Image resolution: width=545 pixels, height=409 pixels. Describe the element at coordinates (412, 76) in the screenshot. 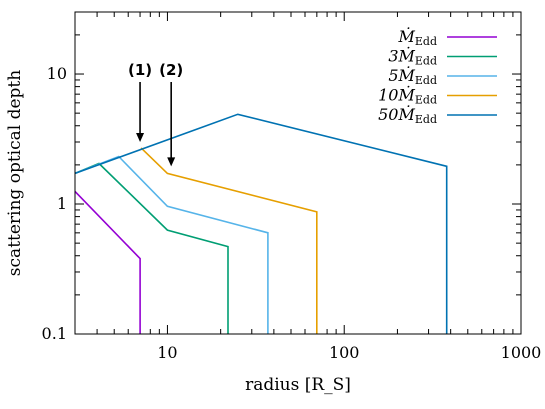

I see `legend-entry-3: 5ṀEdd` at that location.